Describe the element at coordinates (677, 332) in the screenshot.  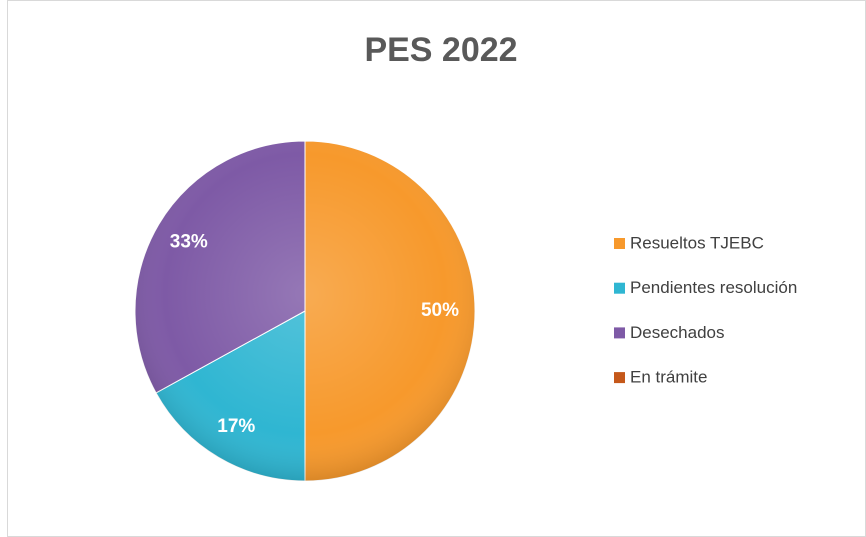
I see `legend-label: Desechados` at that location.